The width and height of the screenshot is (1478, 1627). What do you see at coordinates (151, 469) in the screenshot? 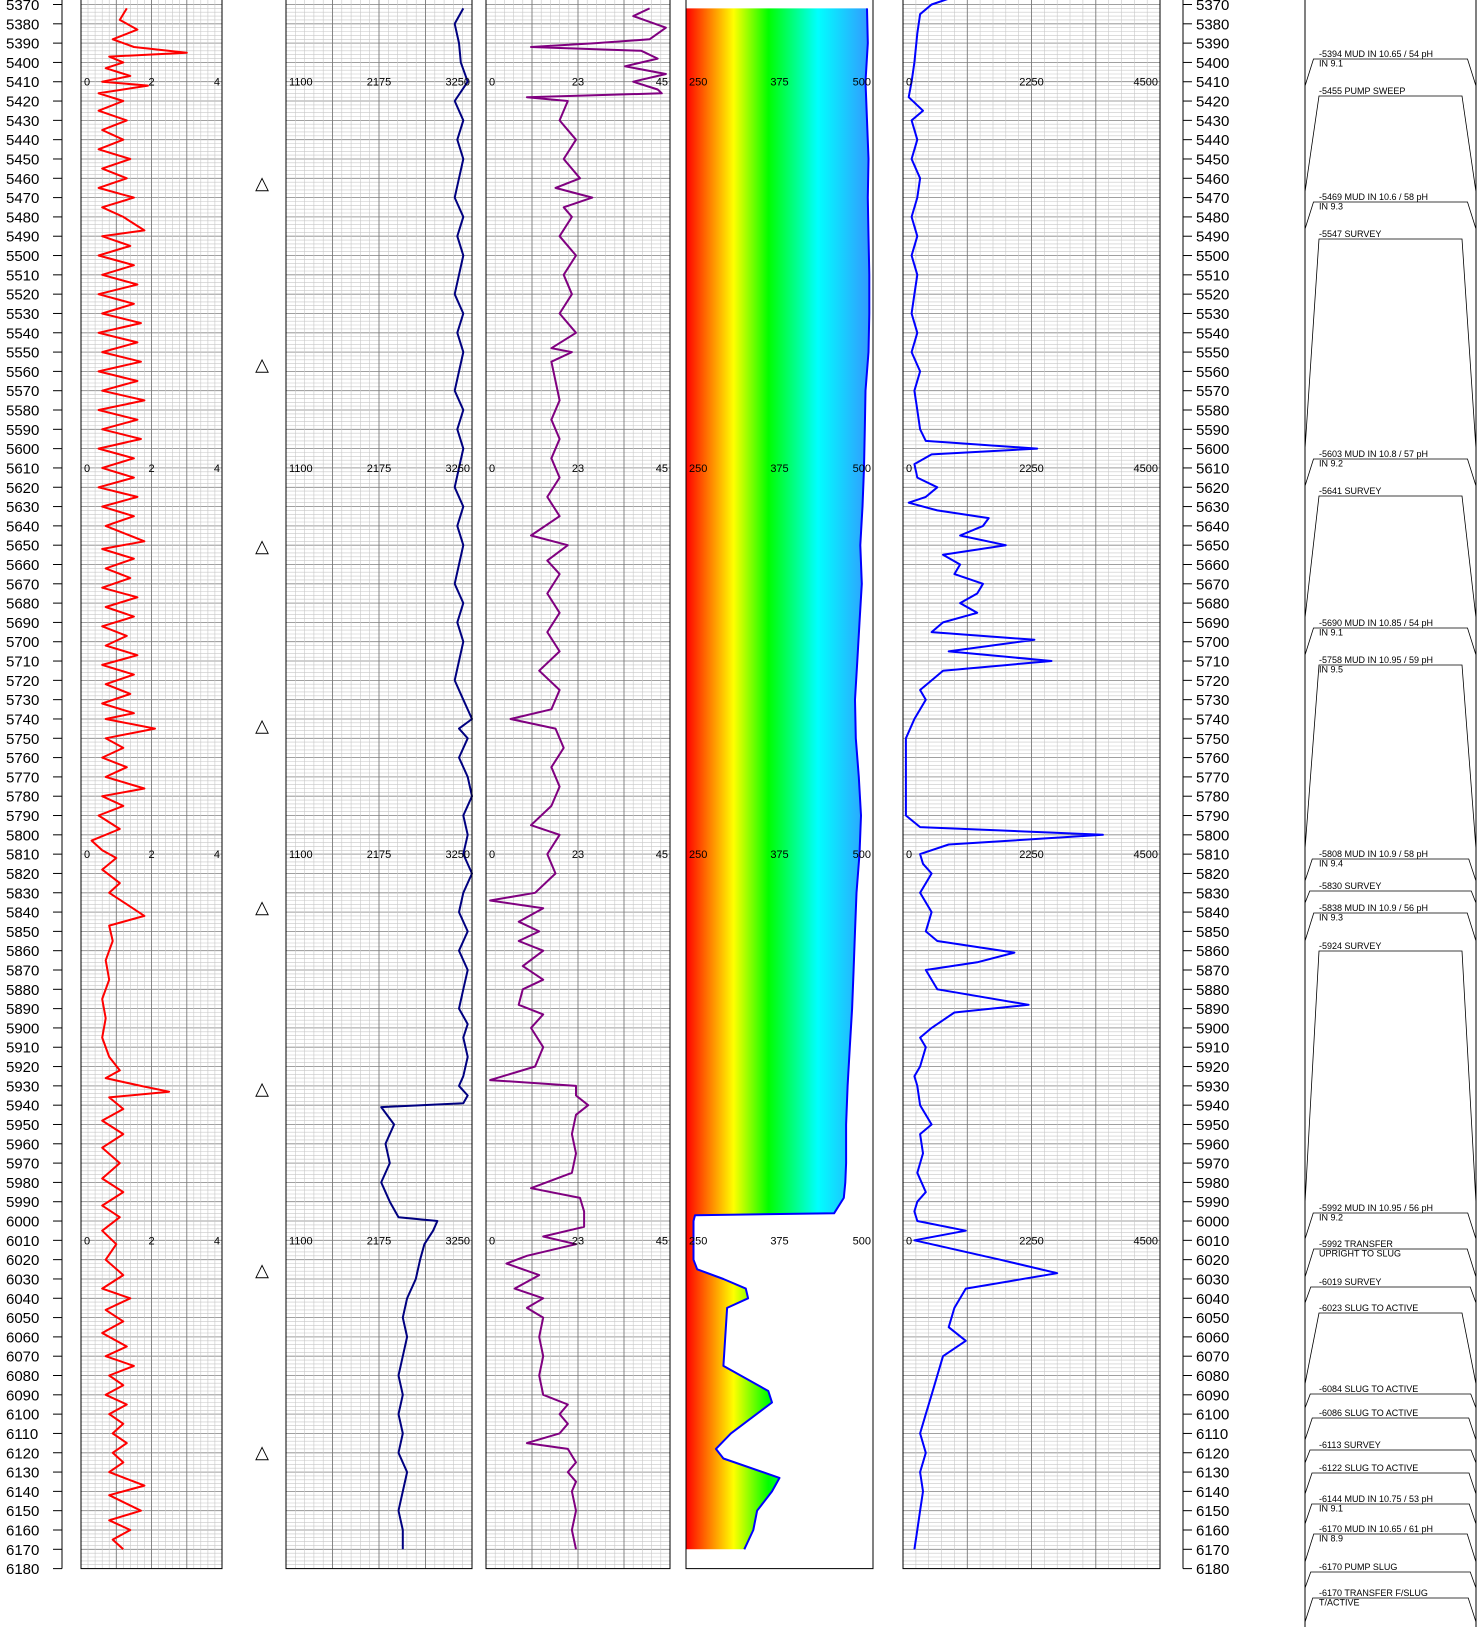
I see `track-1-scale-label: 2` at bounding box center [151, 469].